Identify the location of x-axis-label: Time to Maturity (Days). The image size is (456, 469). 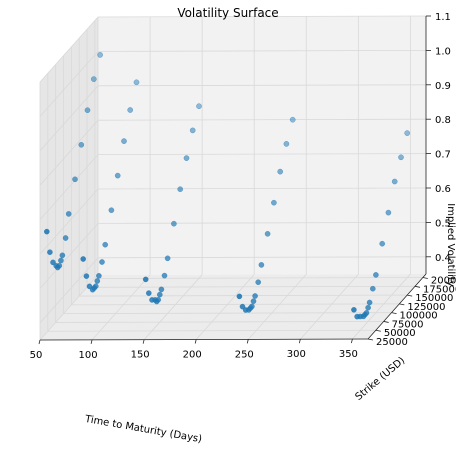
(143, 430).